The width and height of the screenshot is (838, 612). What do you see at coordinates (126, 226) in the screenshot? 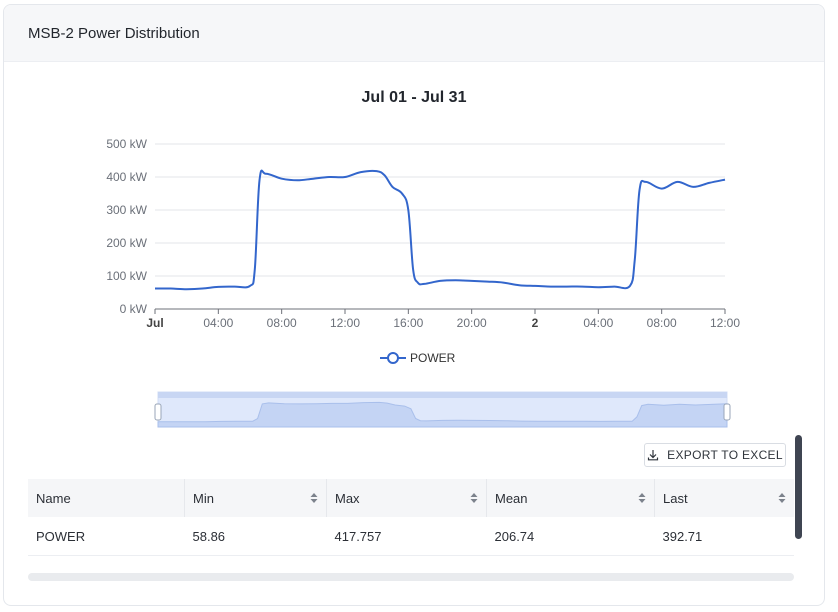
I see `y-axis: 0 kW 100 kW 200 kW 300 kW 400 kW 500 kW` at bounding box center [126, 226].